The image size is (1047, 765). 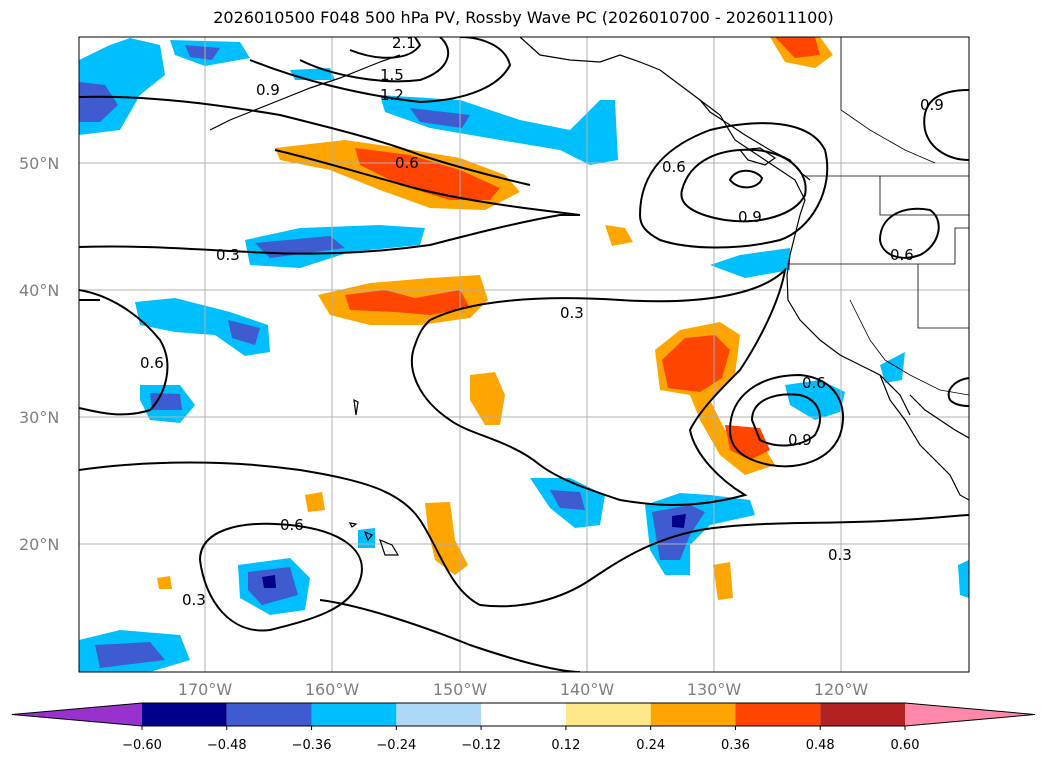 What do you see at coordinates (305, 140) in the screenshot?
I see `contour-09-north` at bounding box center [305, 140].